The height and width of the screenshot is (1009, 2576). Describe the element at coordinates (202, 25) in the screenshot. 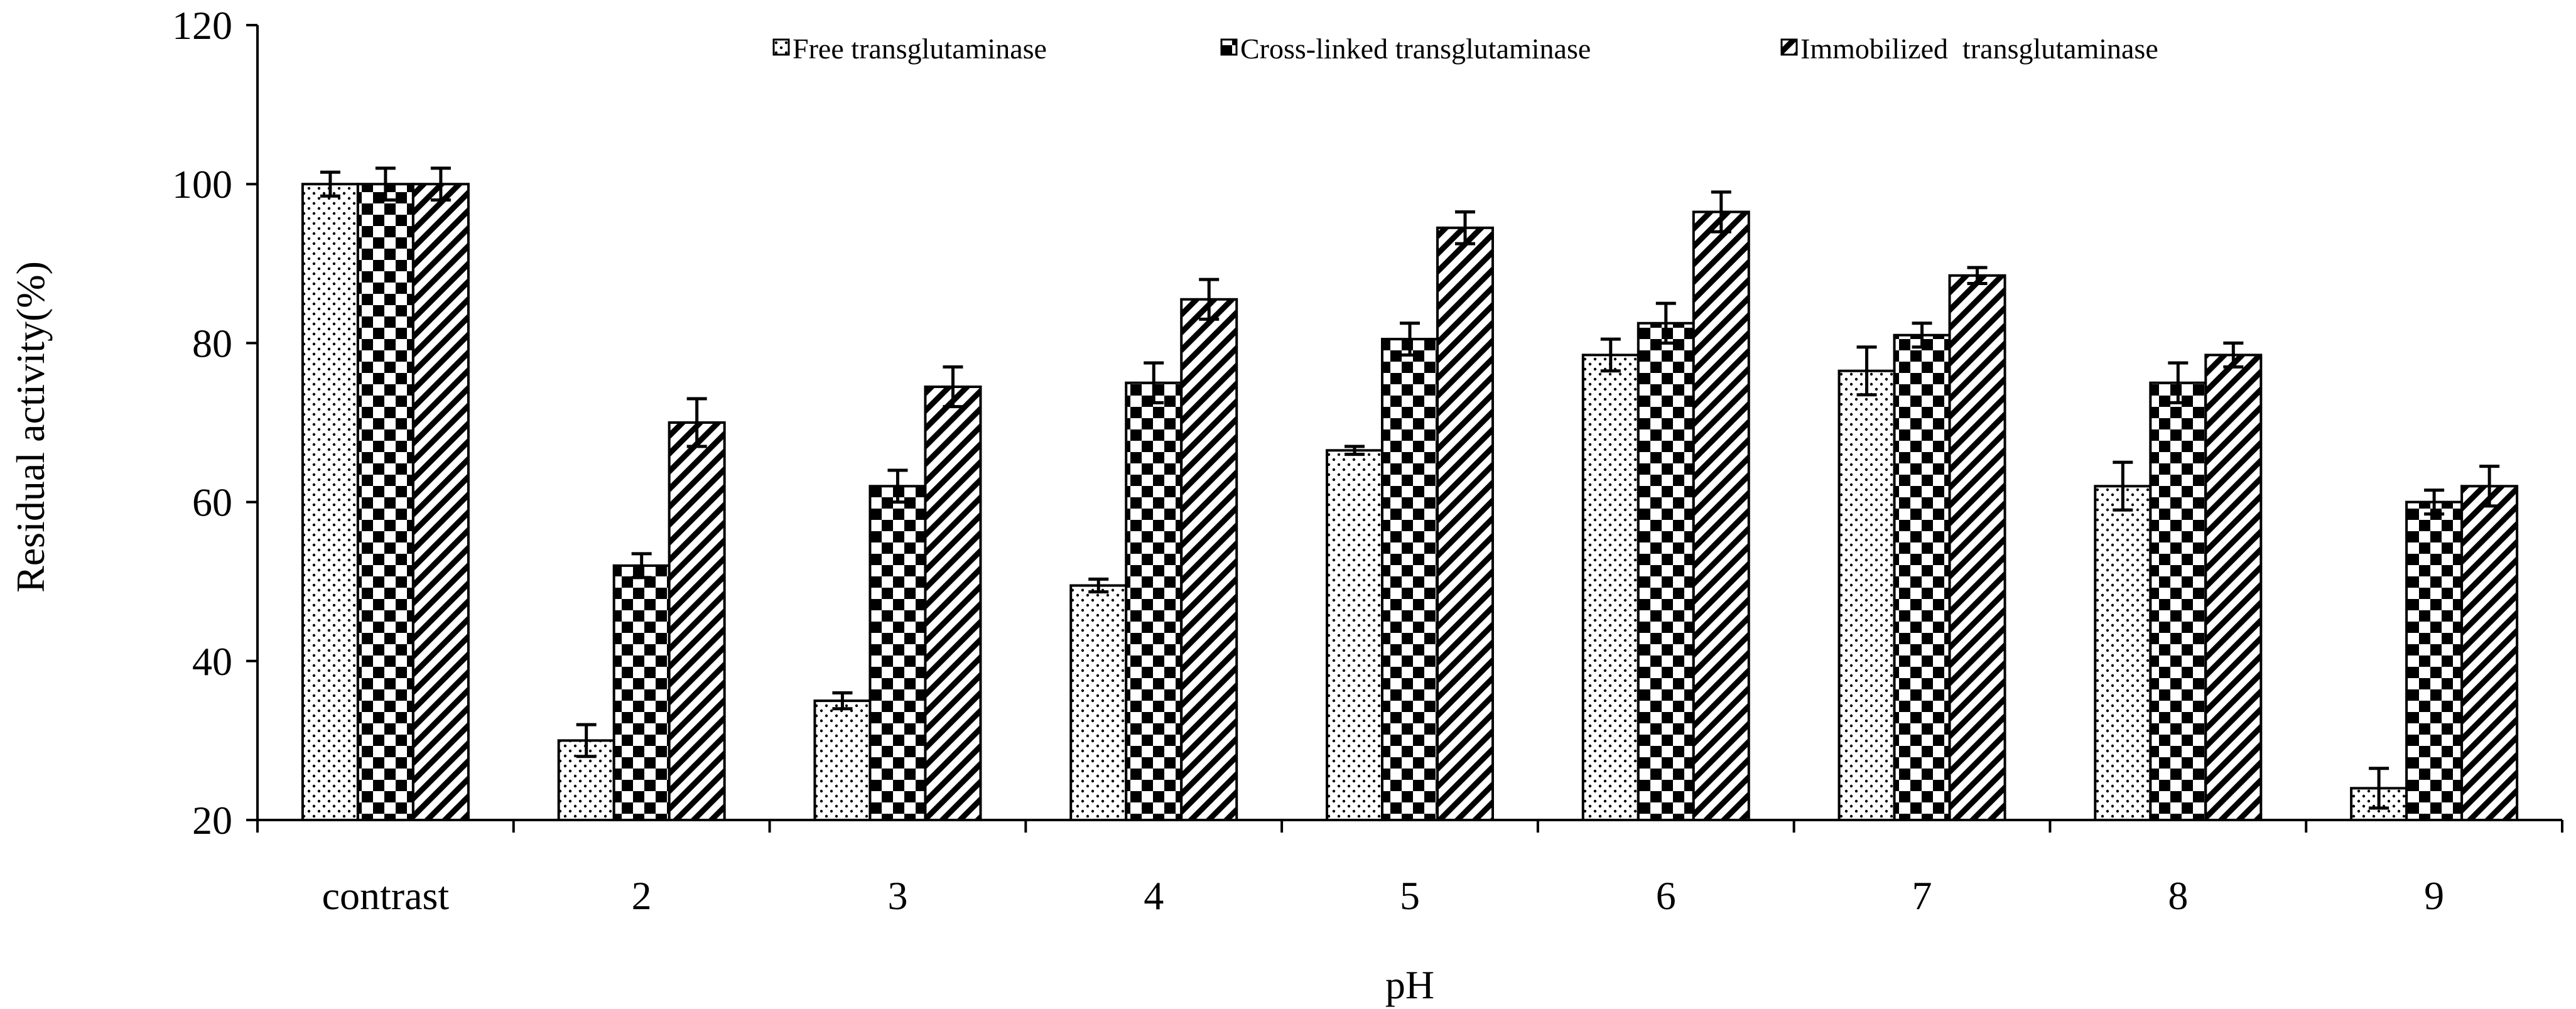

I see `y-tick-label: 120` at that location.